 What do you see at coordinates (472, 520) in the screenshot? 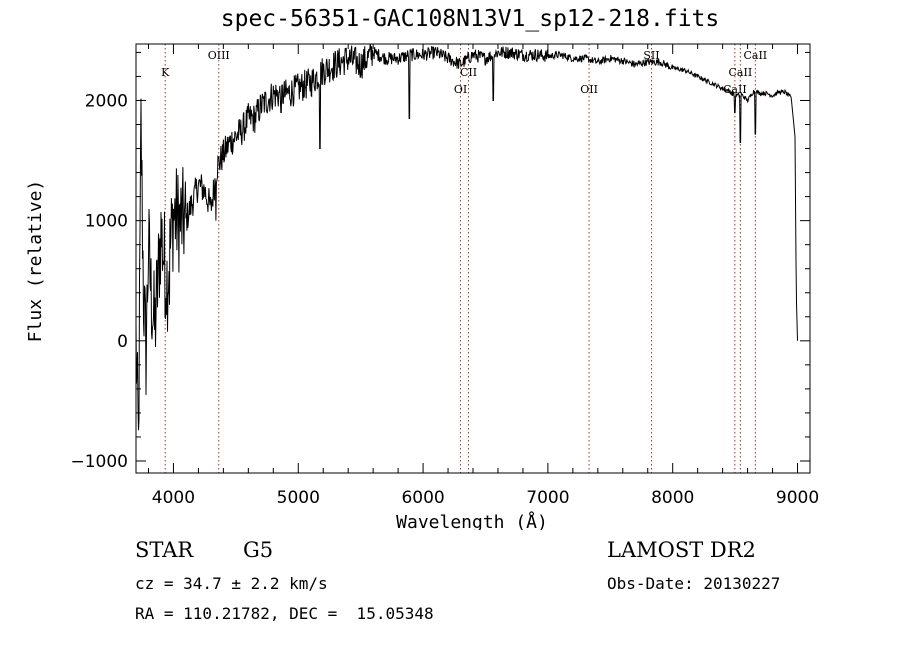
I see `x-axis-label: Wavelength (Å)` at bounding box center [472, 520].